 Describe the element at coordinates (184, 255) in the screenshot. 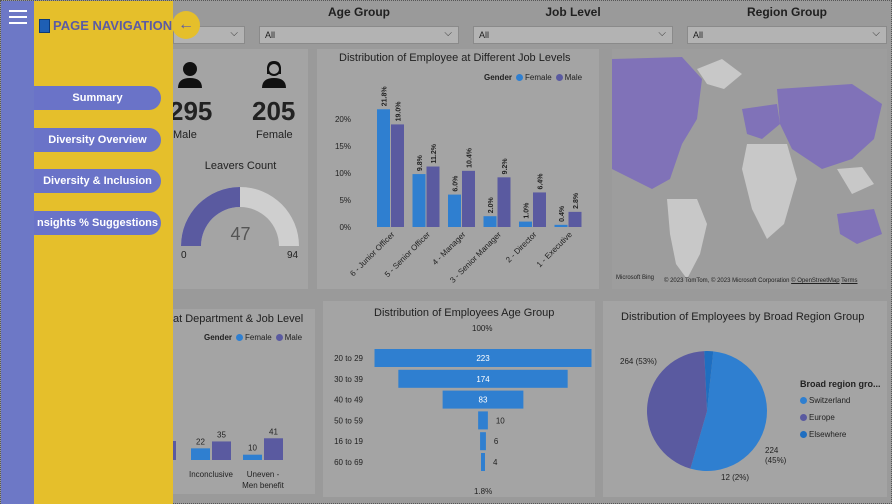

I see `gauge-min: 0` at that location.